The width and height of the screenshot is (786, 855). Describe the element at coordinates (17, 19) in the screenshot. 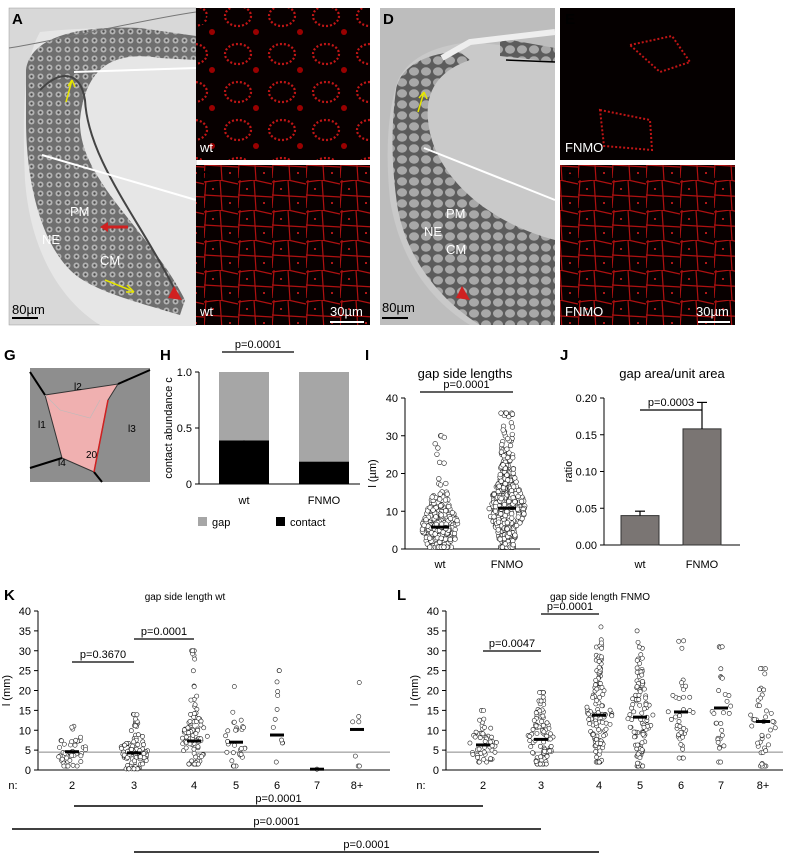

I see `letter-a: A` at that location.